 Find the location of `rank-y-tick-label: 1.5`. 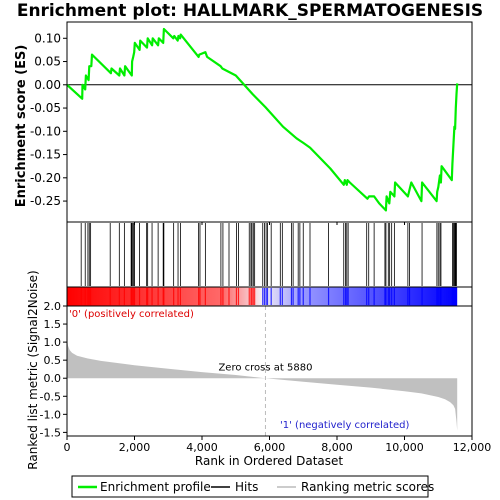

rank-y-tick-label: 1.5 is located at coordinates (53, 324).